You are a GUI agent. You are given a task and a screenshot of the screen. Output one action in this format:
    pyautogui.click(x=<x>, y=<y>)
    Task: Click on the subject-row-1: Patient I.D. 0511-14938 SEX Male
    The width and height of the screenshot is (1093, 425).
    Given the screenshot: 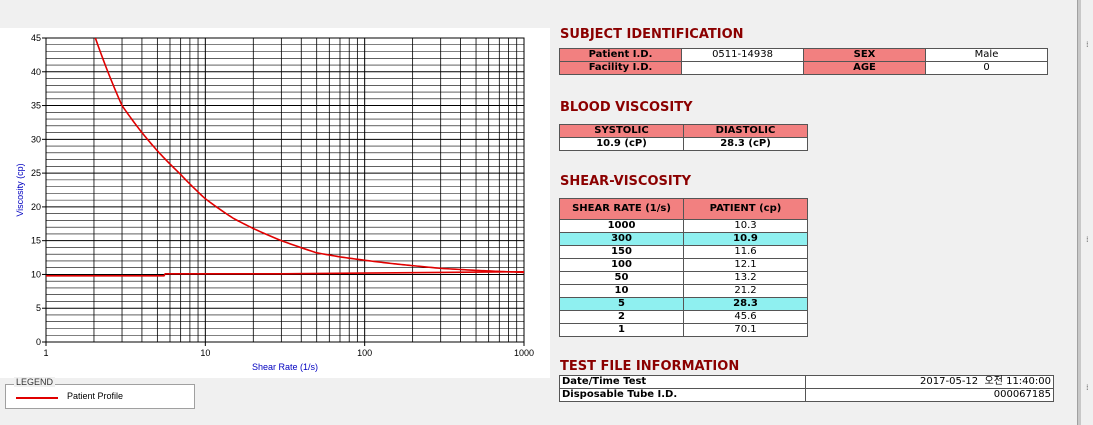 What is the action you would take?
    pyautogui.click(x=803, y=55)
    